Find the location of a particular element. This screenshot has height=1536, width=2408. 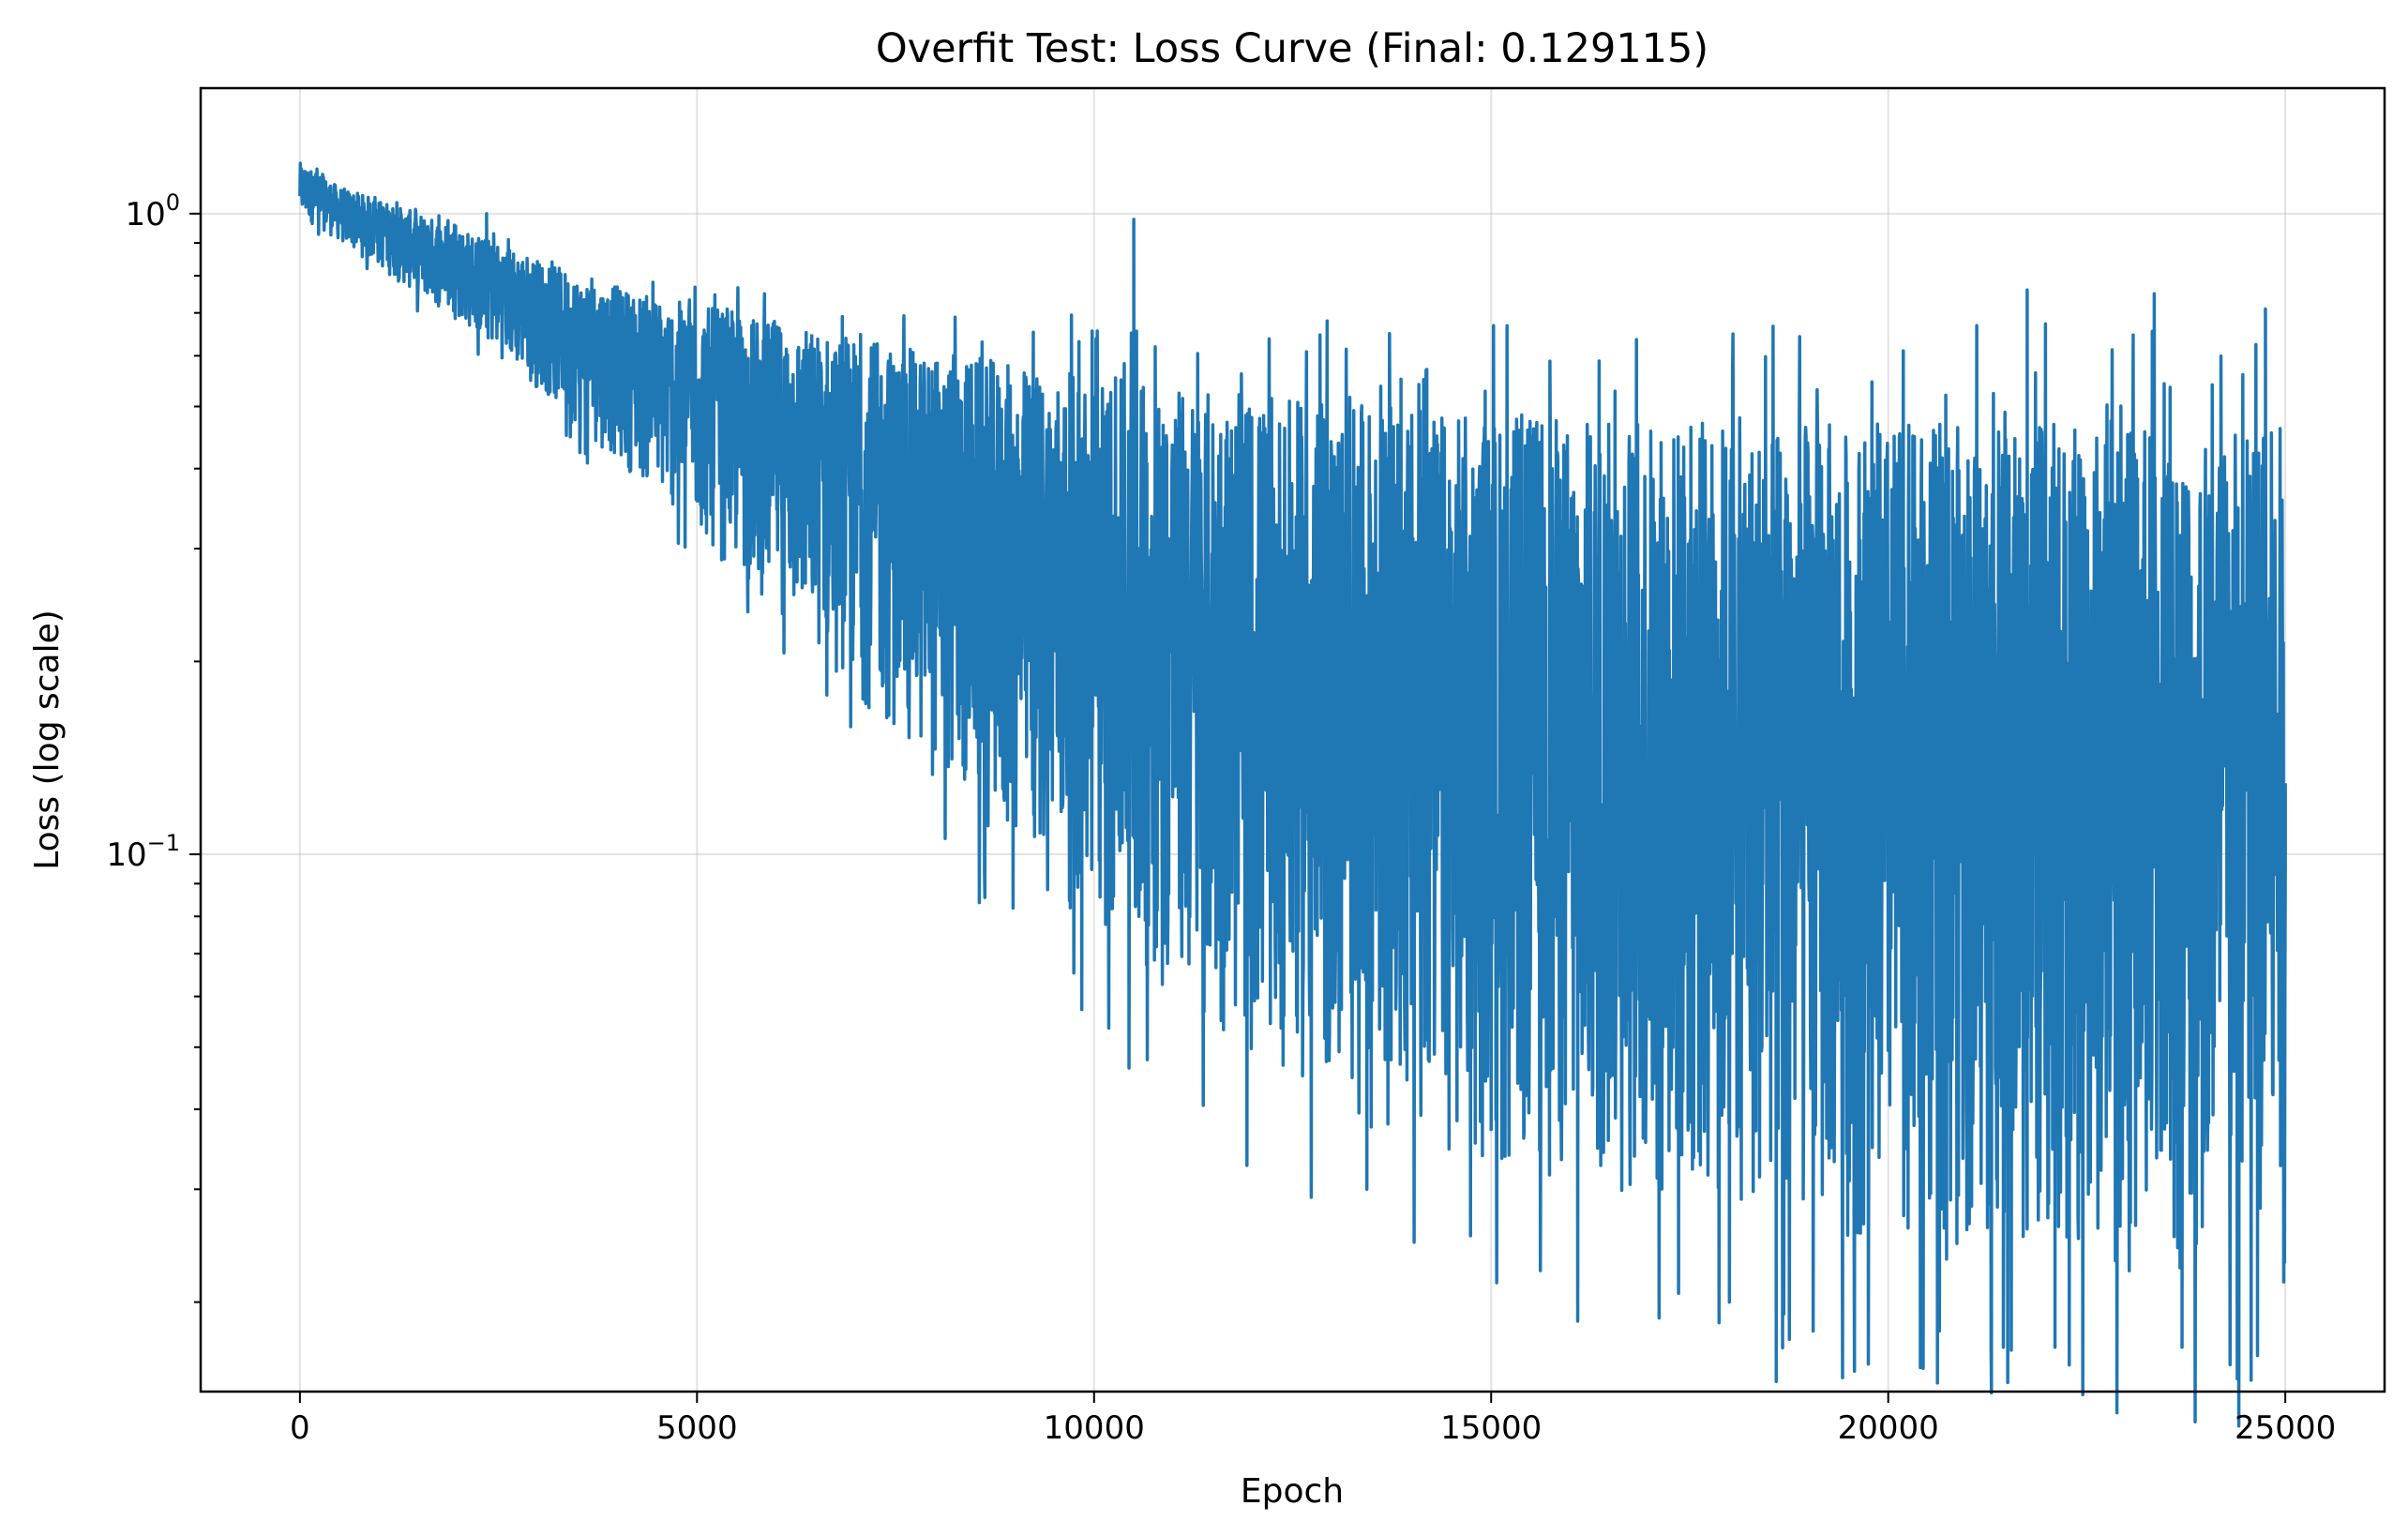

y-tick-label: 10⁰ is located at coordinates (152, 211).